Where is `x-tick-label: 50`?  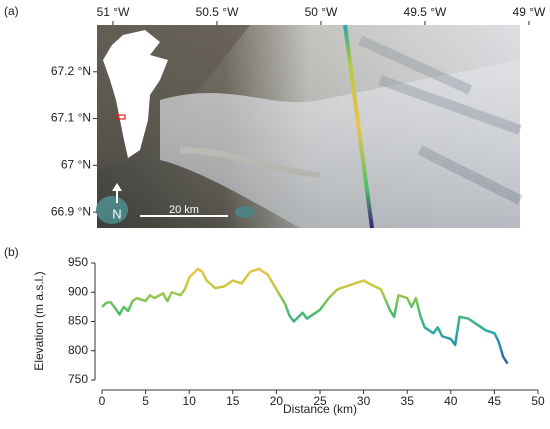
x-tick-label: 50 is located at coordinates (538, 401).